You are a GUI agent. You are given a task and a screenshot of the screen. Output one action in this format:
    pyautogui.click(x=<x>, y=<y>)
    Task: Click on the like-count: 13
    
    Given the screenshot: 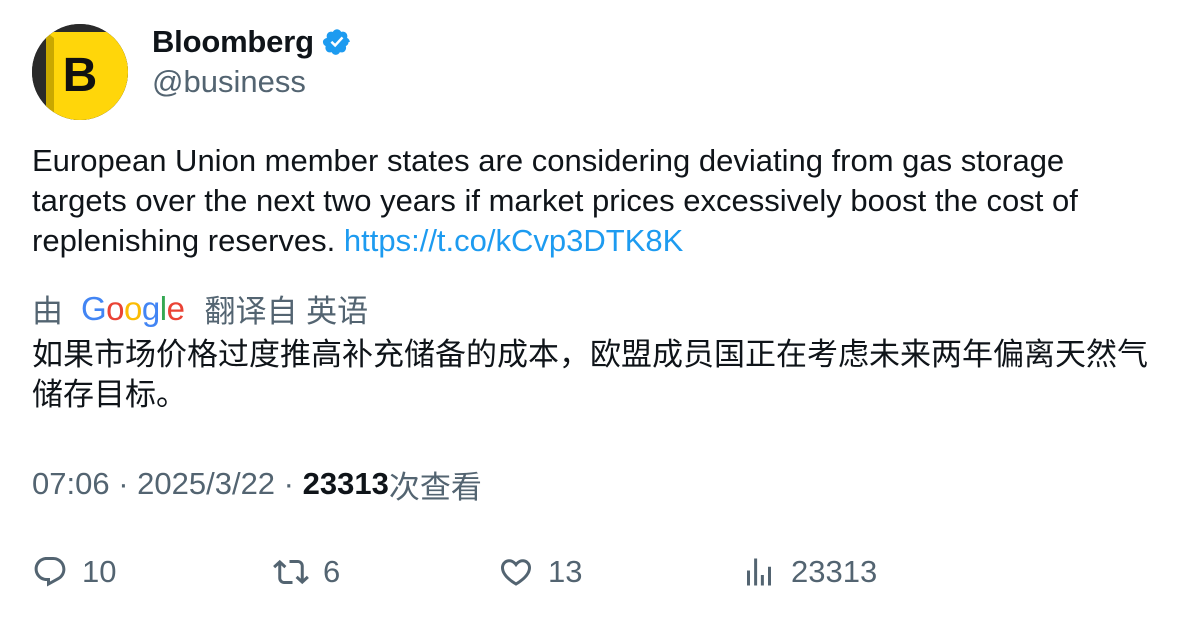 What is the action you would take?
    pyautogui.click(x=565, y=571)
    